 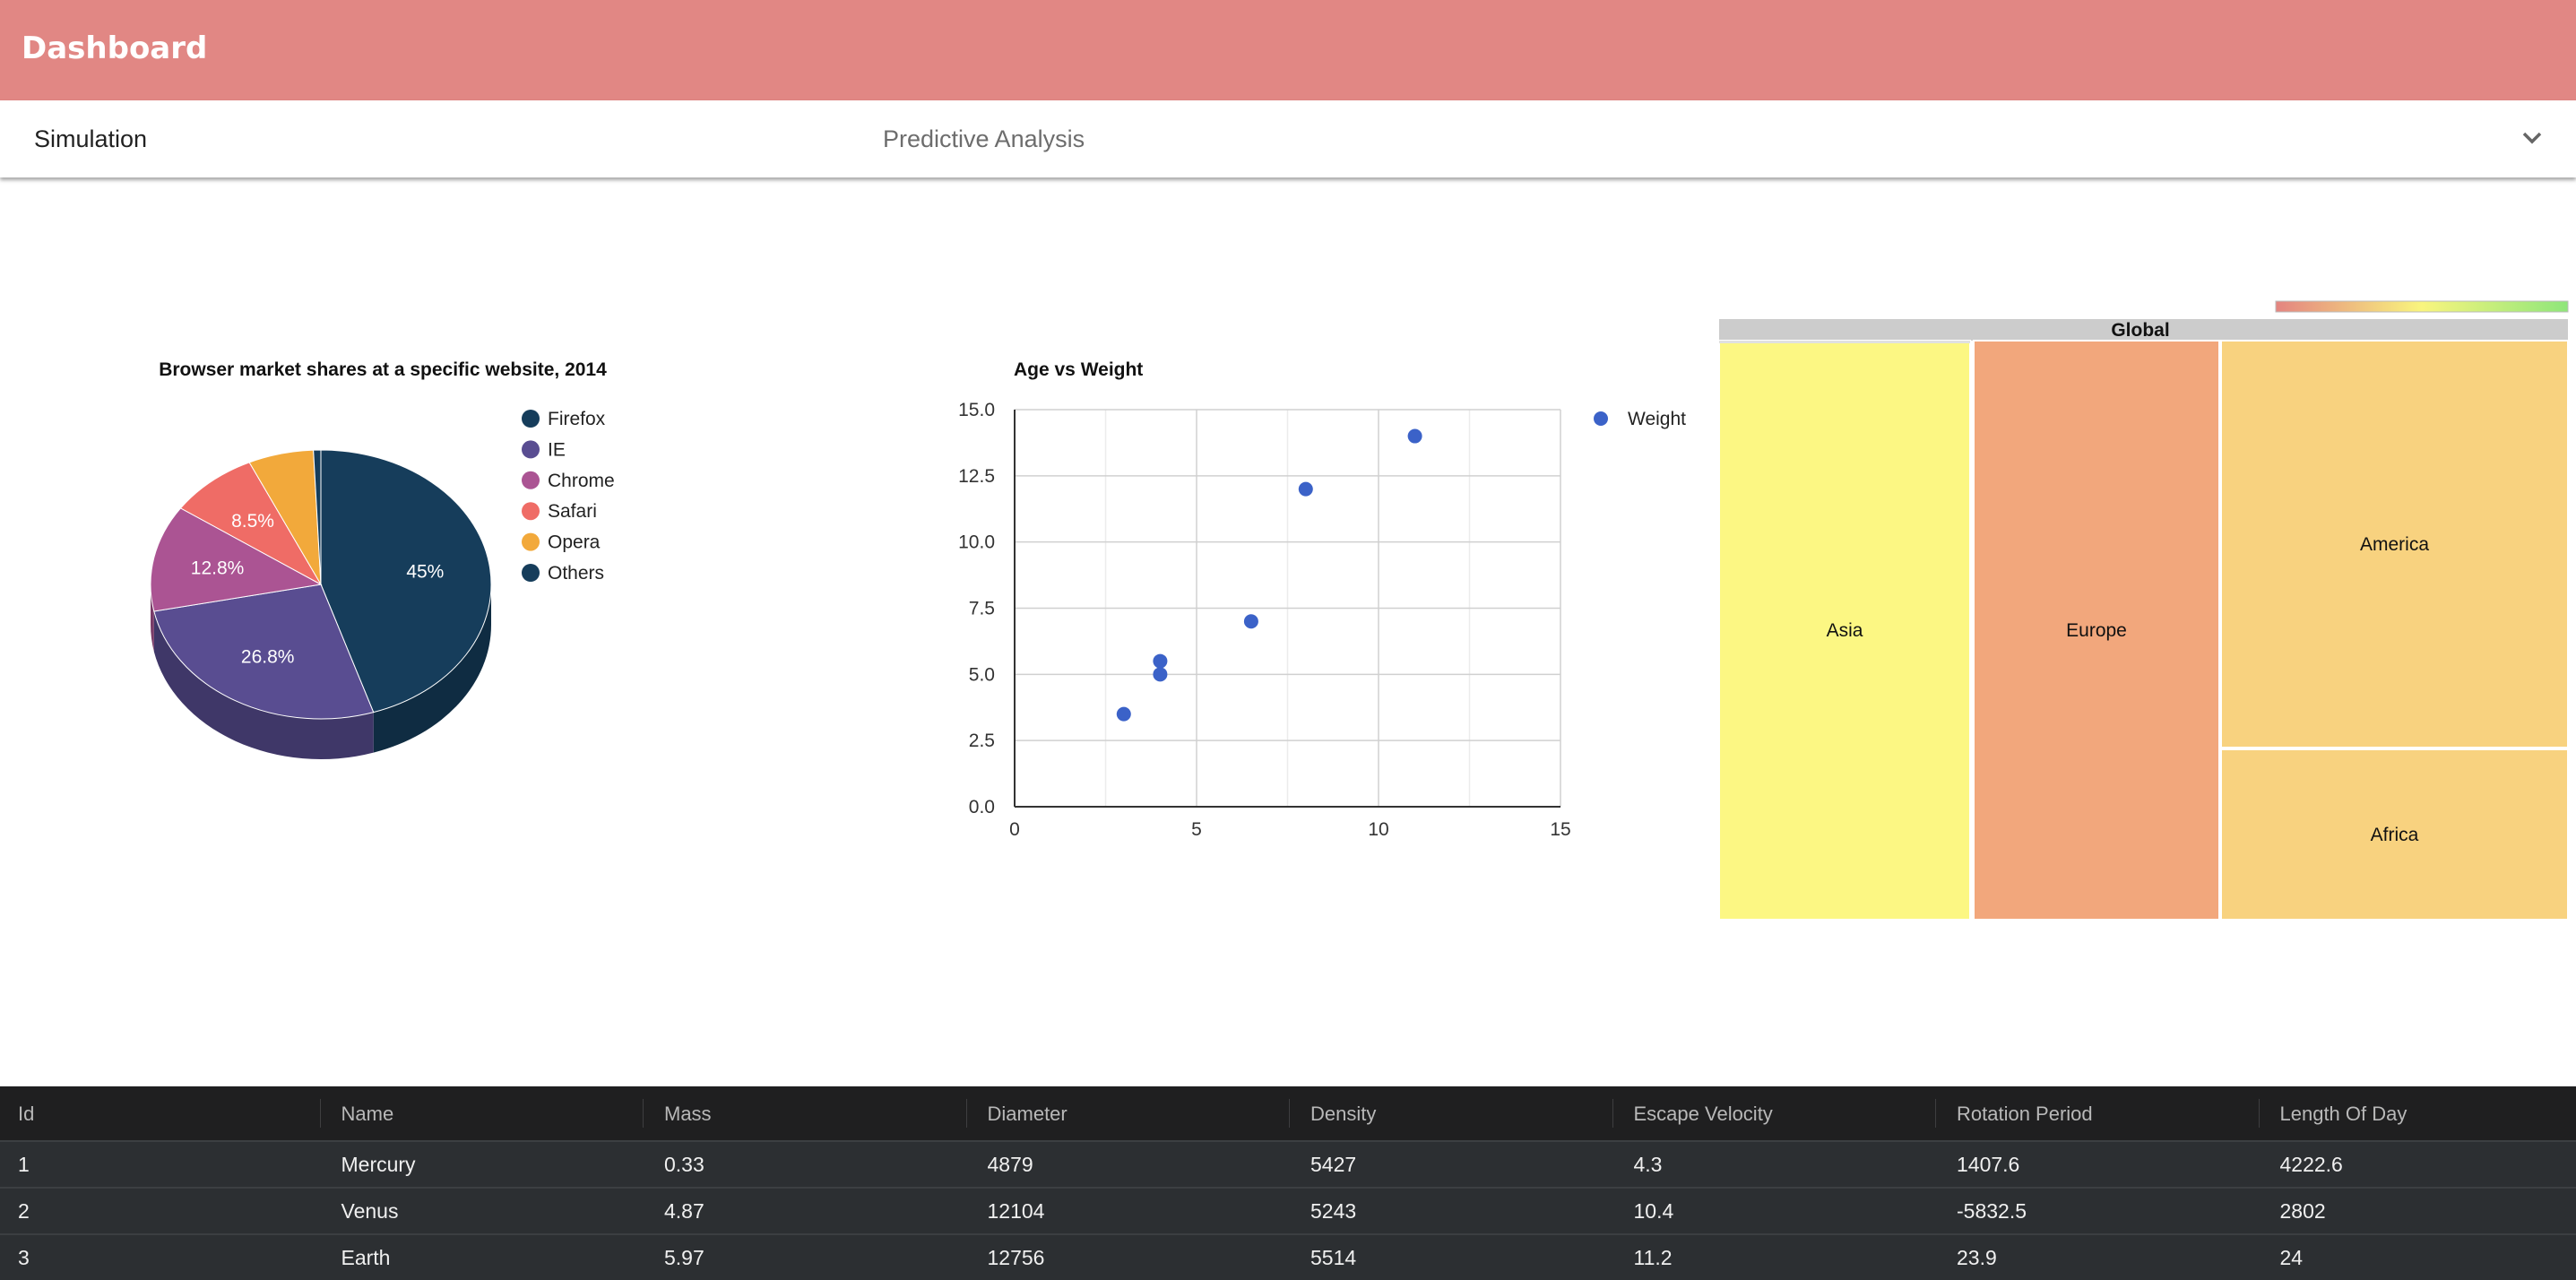 What do you see at coordinates (684, 1164) in the screenshot?
I see `table-cell: 0.33` at bounding box center [684, 1164].